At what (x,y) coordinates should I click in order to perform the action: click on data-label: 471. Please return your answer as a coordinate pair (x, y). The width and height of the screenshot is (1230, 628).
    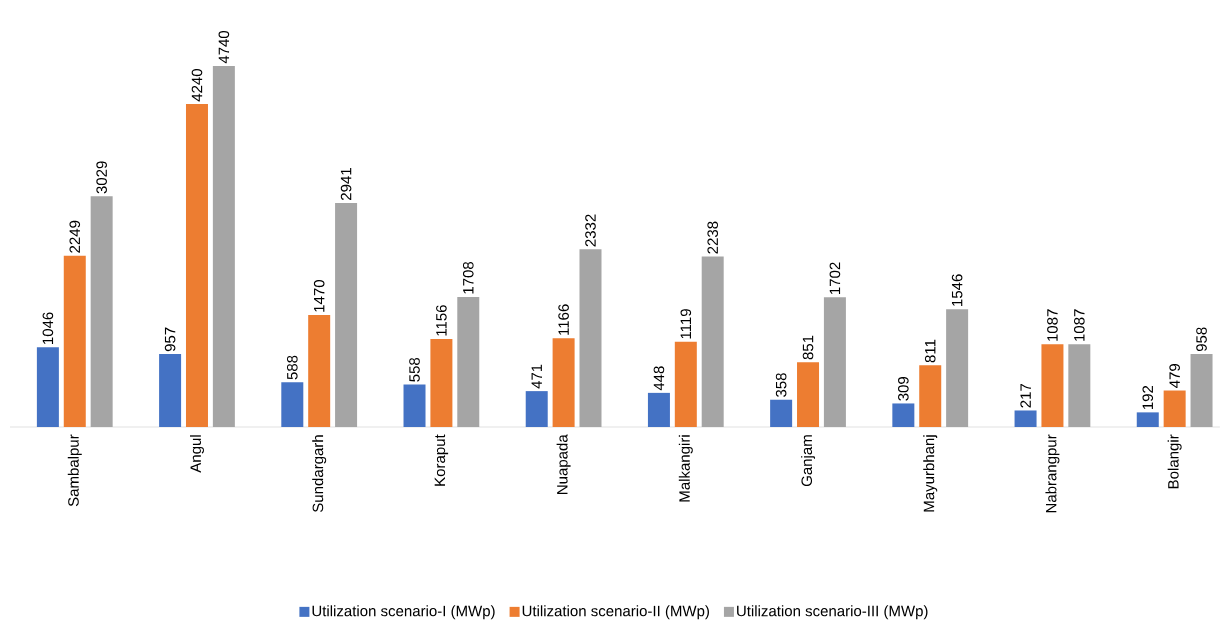
    Looking at the image, I should click on (536, 376).